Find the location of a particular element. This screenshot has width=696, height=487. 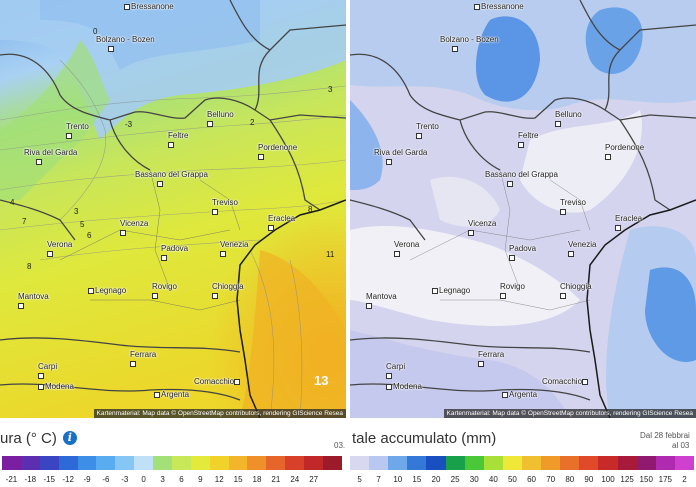

scale-tick-label: 20 is located at coordinates (436, 479).